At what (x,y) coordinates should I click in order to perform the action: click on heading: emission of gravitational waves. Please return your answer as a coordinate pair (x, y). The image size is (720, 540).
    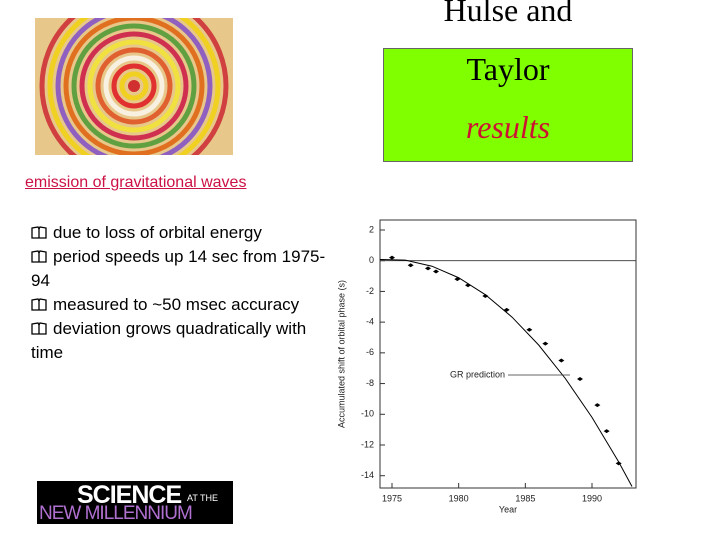
    Looking at the image, I should click on (136, 182).